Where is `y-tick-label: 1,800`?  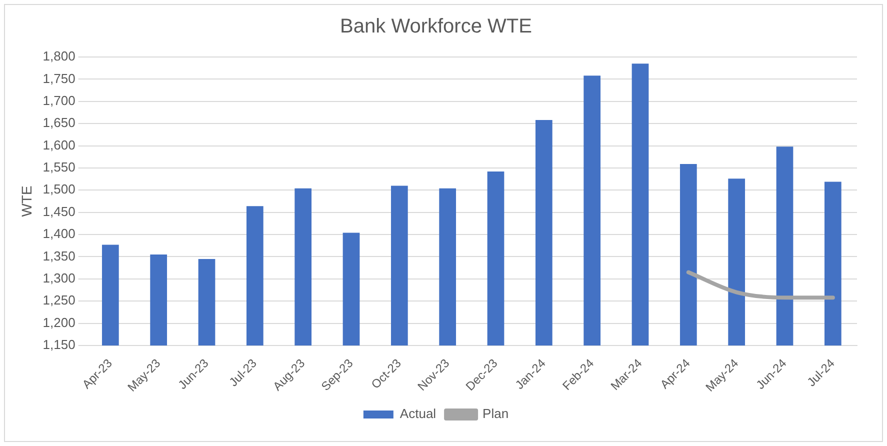
y-tick-label: 1,800 is located at coordinates (59, 56).